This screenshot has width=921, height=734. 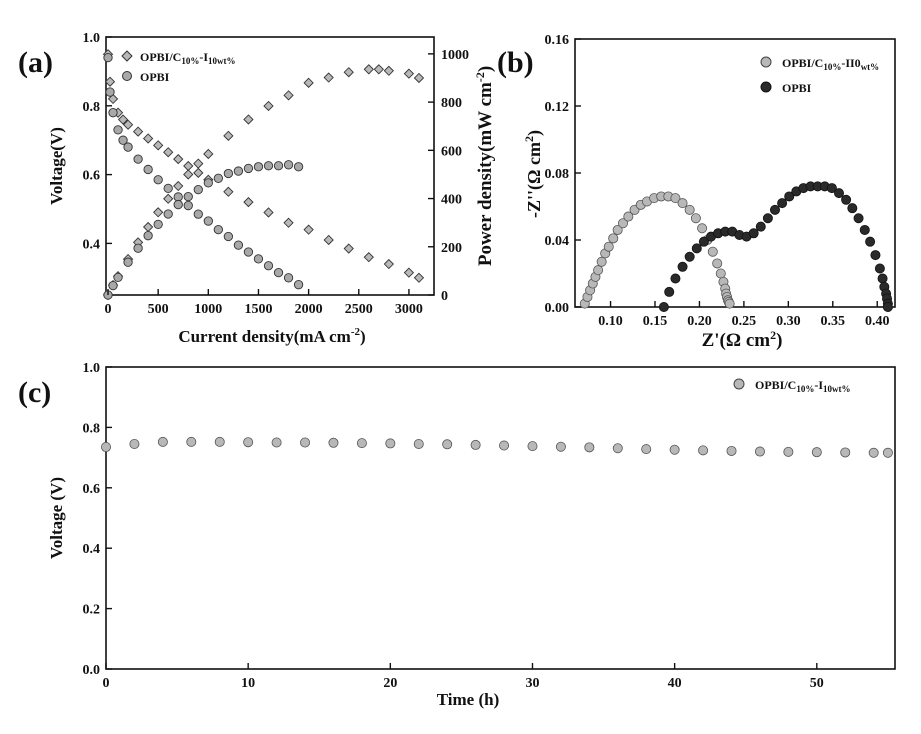 What do you see at coordinates (92, 489) in the screenshot?
I see `ytick-label-c-3: 0.6` at bounding box center [92, 489].